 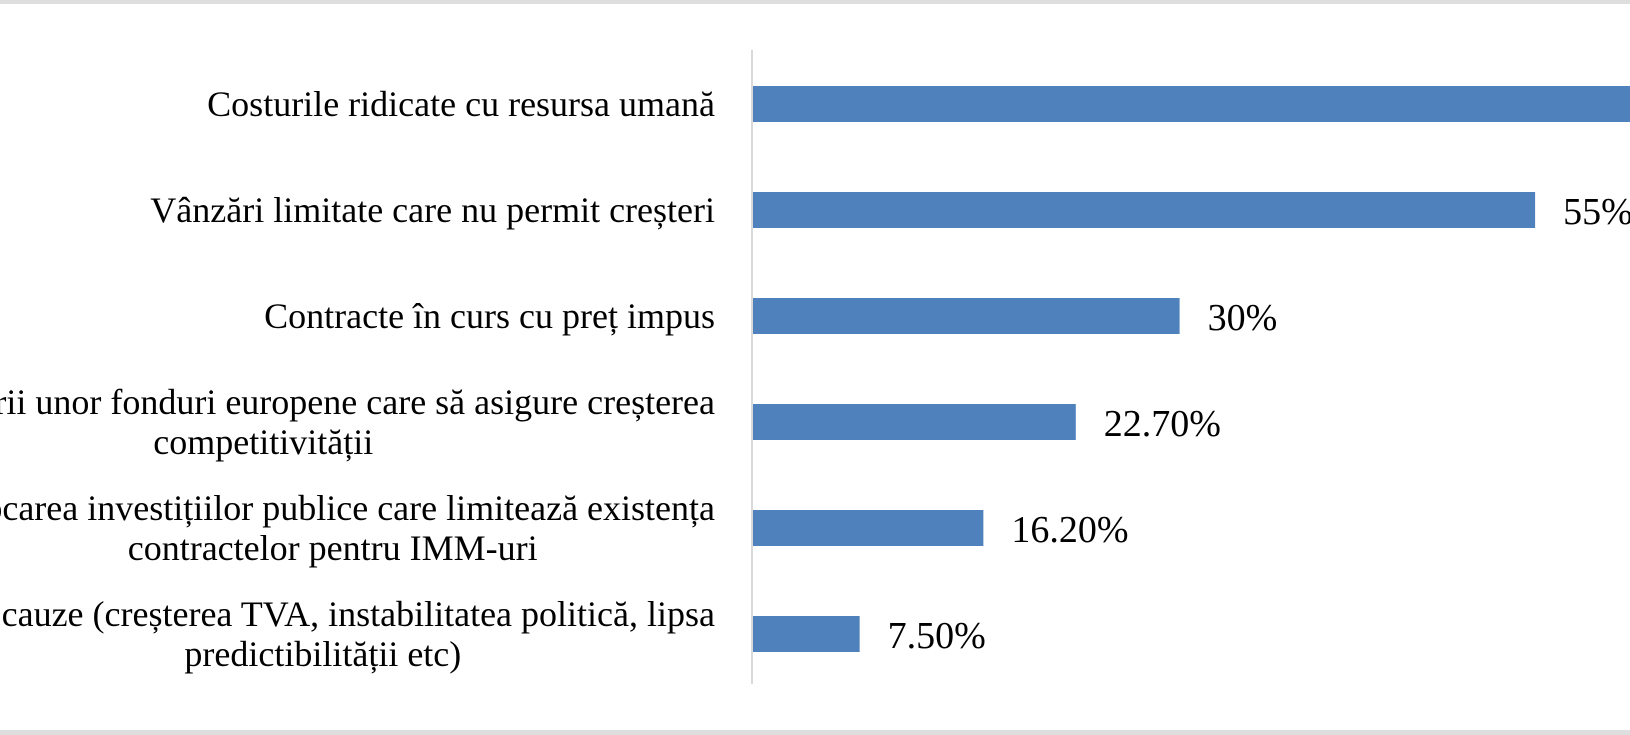 What do you see at coordinates (322, 654) in the screenshot?
I see `category-label-line: predictibilității etc)` at bounding box center [322, 654].